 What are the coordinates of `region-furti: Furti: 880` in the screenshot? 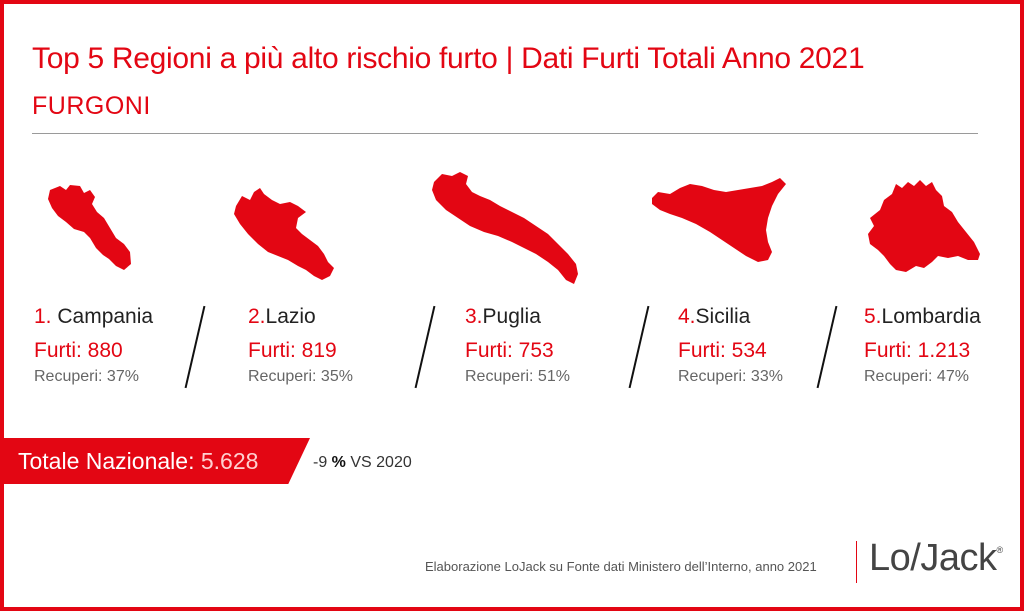 It's located at (78, 350).